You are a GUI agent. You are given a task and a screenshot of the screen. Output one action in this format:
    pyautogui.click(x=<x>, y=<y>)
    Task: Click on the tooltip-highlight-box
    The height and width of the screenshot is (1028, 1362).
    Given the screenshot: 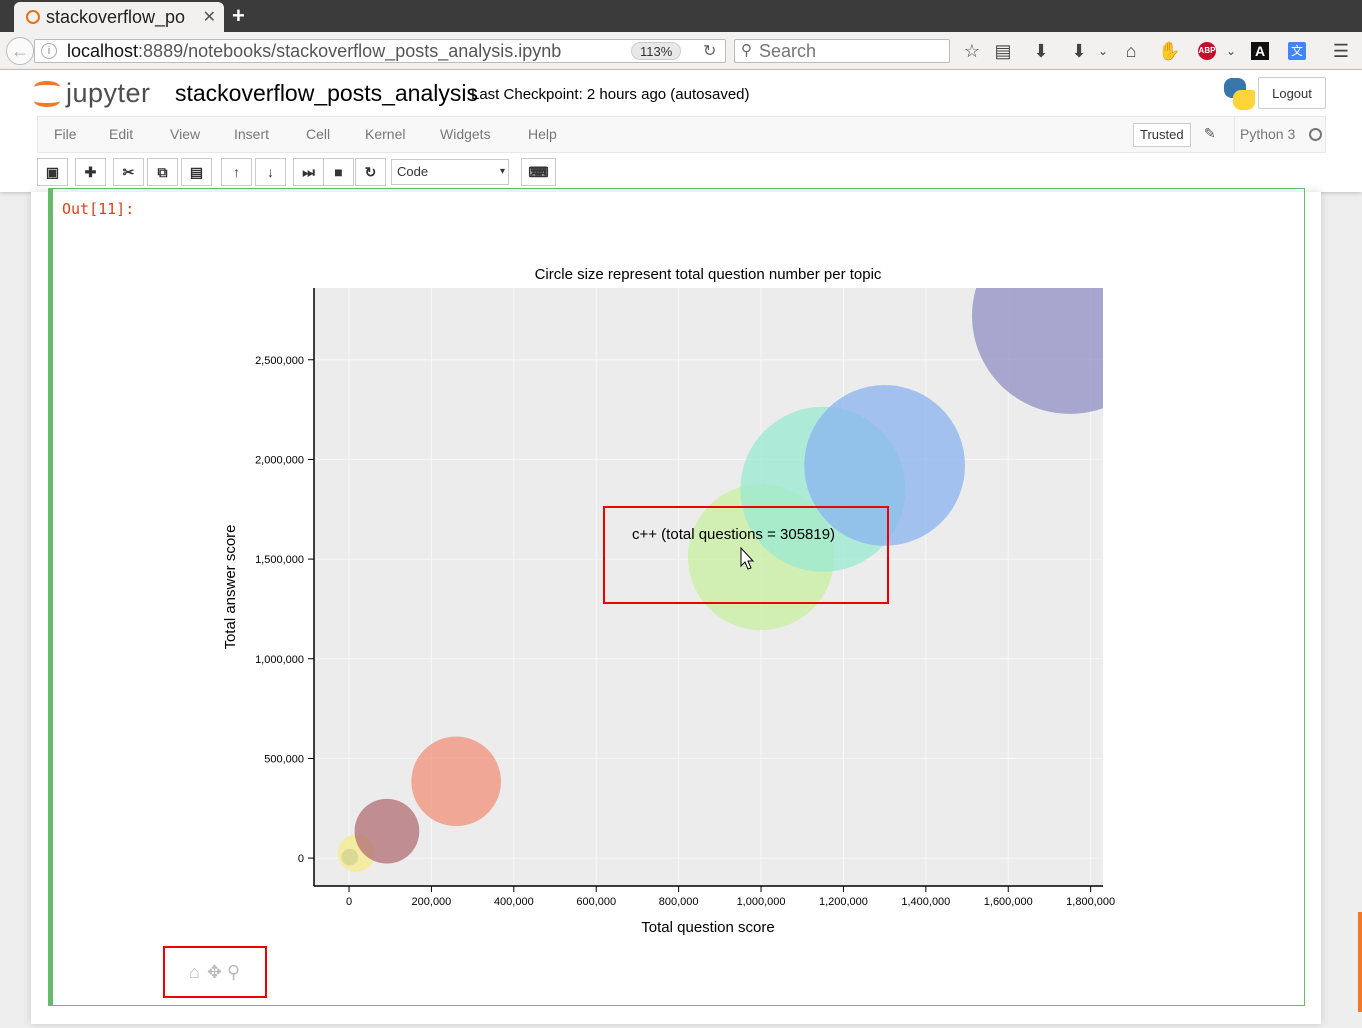 What is the action you would take?
    pyautogui.click(x=746, y=555)
    